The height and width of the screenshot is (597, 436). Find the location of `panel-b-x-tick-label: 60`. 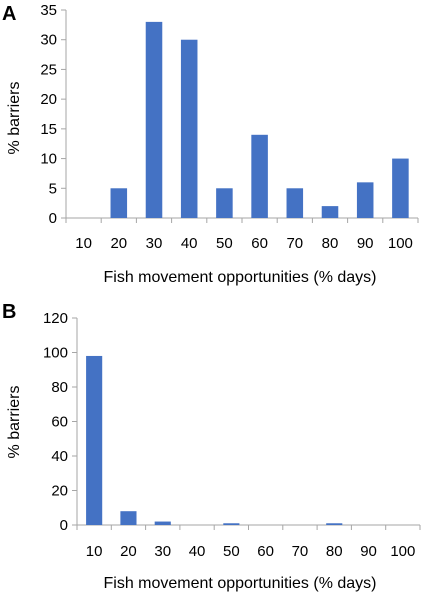

panel-b-x-tick-label: 60 is located at coordinates (265, 551).